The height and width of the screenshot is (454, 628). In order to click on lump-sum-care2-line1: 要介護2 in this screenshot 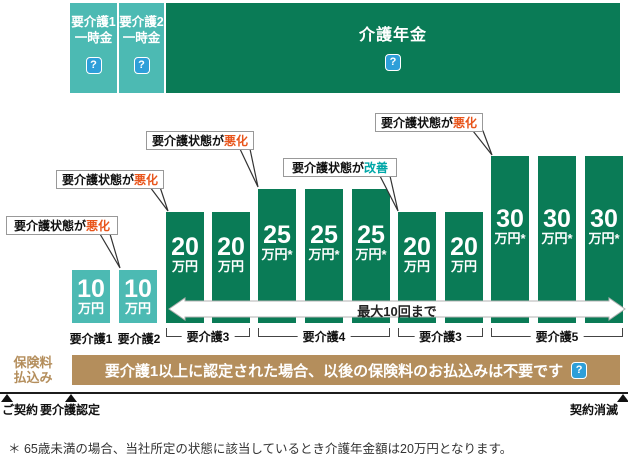, I will do `click(141, 22)`.